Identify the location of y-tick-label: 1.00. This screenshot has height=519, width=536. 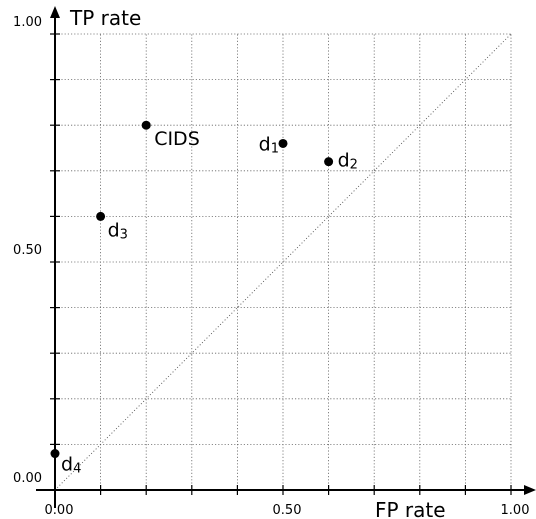
(27, 22).